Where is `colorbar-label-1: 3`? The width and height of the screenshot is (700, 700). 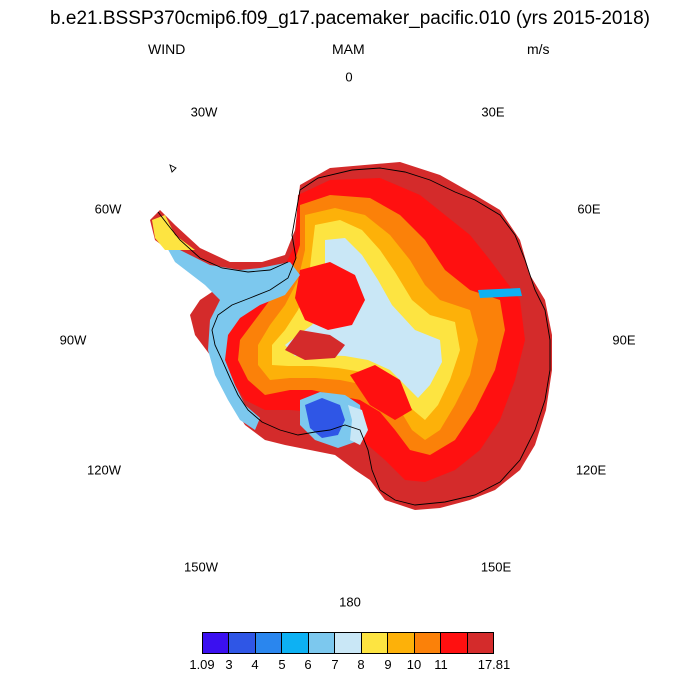
colorbar-label-1: 3 is located at coordinates (229, 664).